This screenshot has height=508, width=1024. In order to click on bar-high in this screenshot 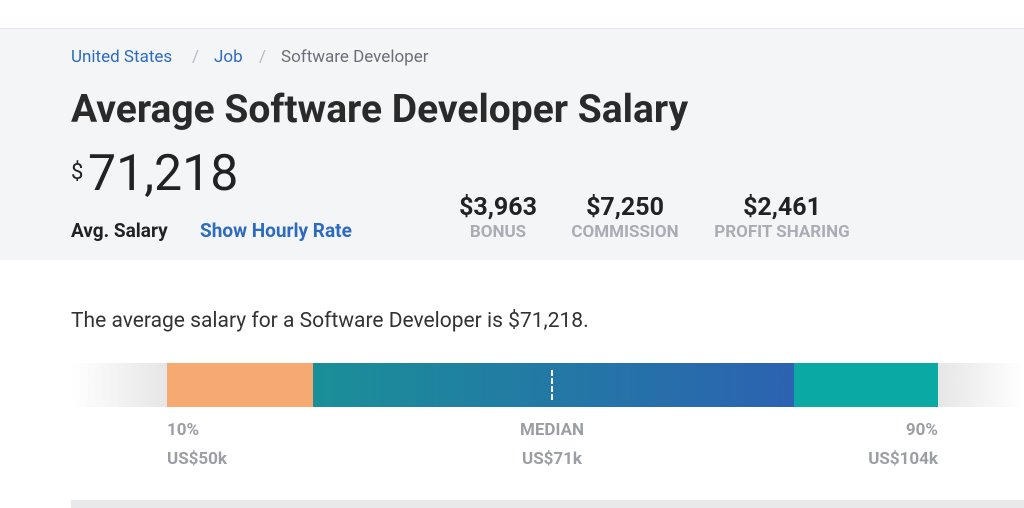, I will do `click(866, 385)`.